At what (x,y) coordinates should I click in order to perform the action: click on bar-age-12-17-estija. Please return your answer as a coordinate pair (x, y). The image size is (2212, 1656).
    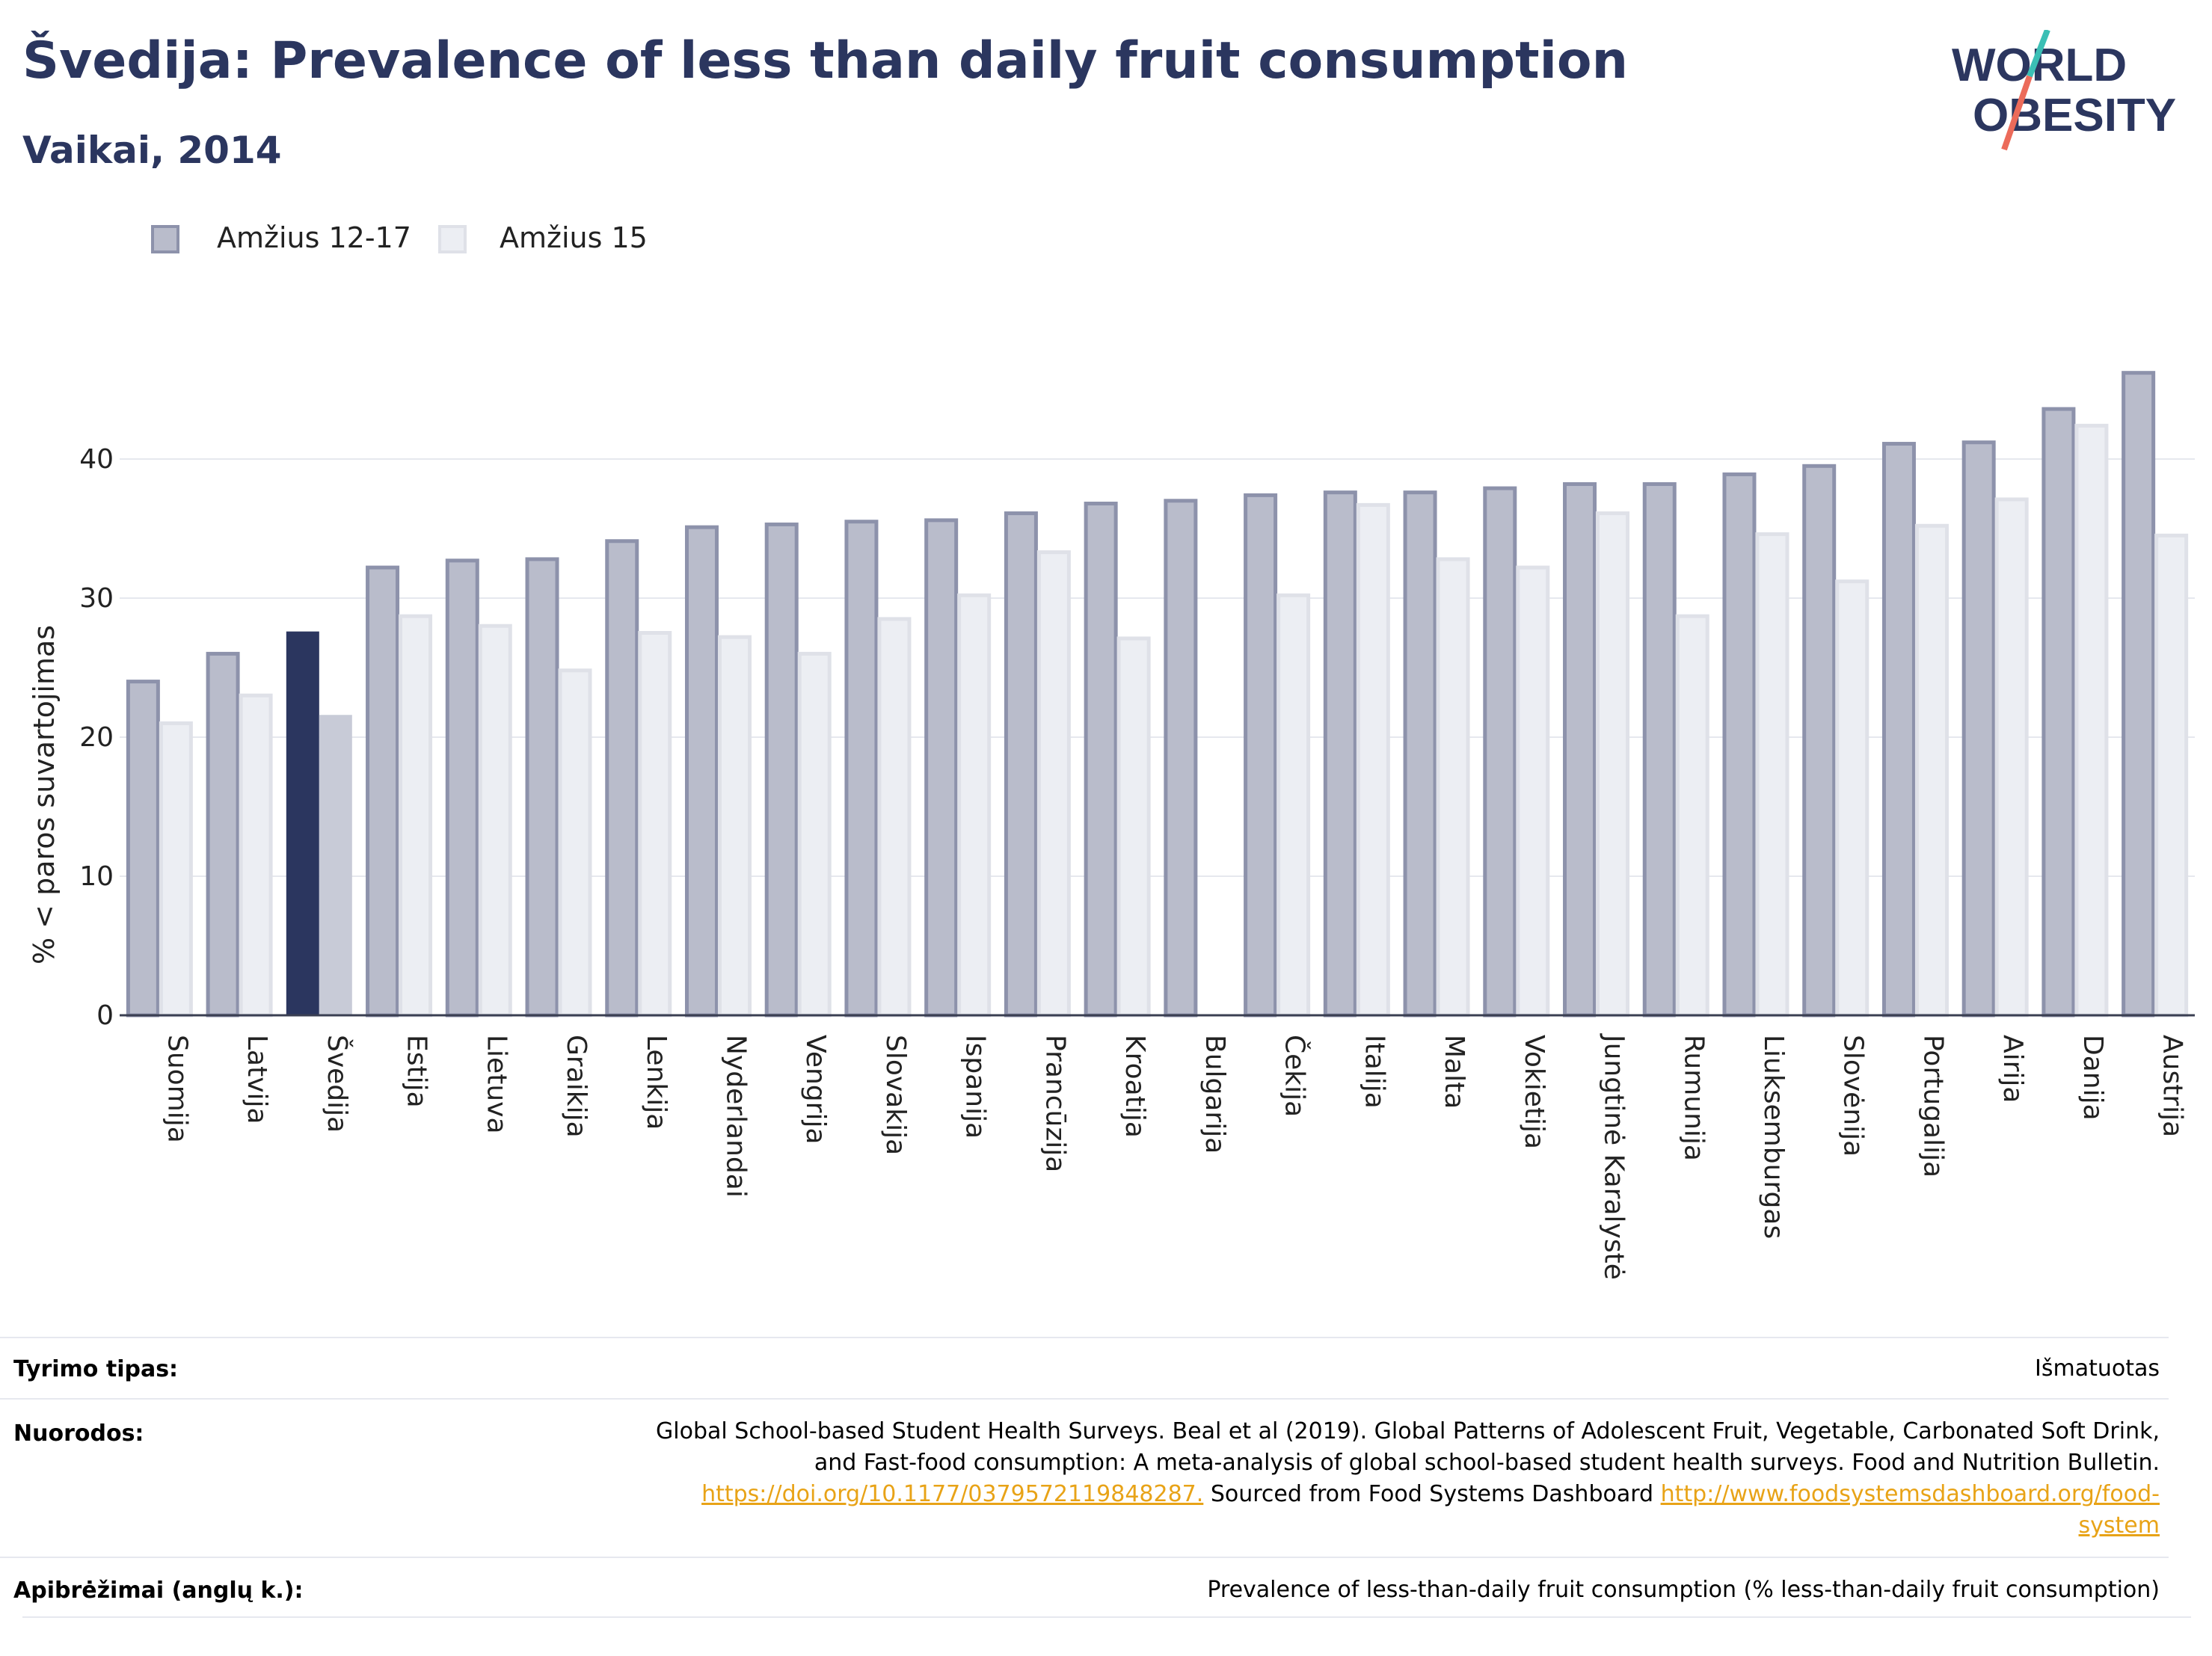
    Looking at the image, I should click on (383, 791).